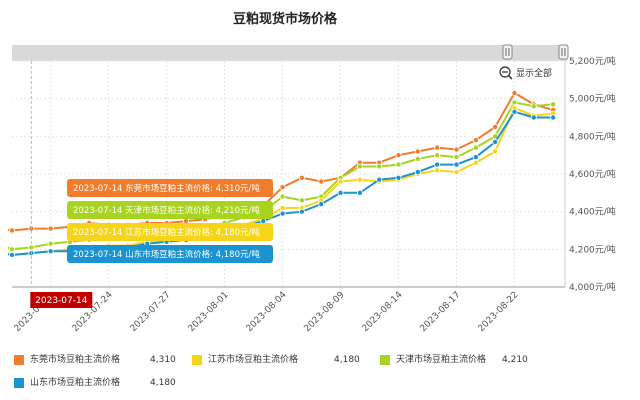 The width and height of the screenshot is (640, 400). What do you see at coordinates (267, 312) in the screenshot?
I see `x-tick-label: 2023-08-04` at bounding box center [267, 312].